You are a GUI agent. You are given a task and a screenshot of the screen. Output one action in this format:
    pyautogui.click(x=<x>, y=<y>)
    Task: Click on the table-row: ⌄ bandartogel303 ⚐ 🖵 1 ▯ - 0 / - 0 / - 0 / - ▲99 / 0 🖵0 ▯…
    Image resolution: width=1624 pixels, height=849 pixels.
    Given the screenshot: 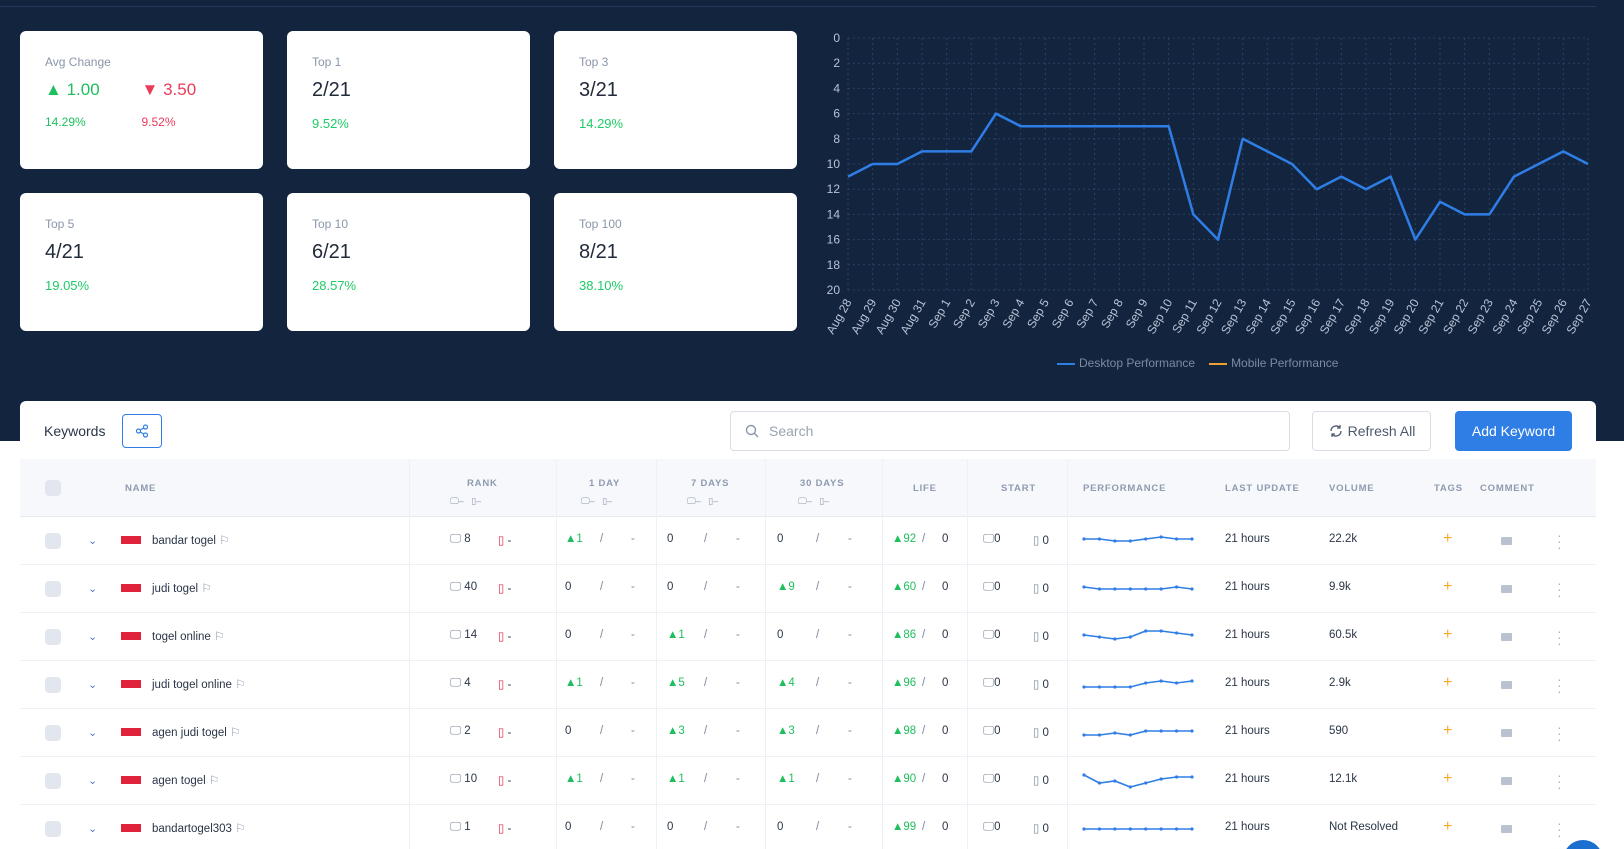 What is the action you would take?
    pyautogui.click(x=808, y=827)
    